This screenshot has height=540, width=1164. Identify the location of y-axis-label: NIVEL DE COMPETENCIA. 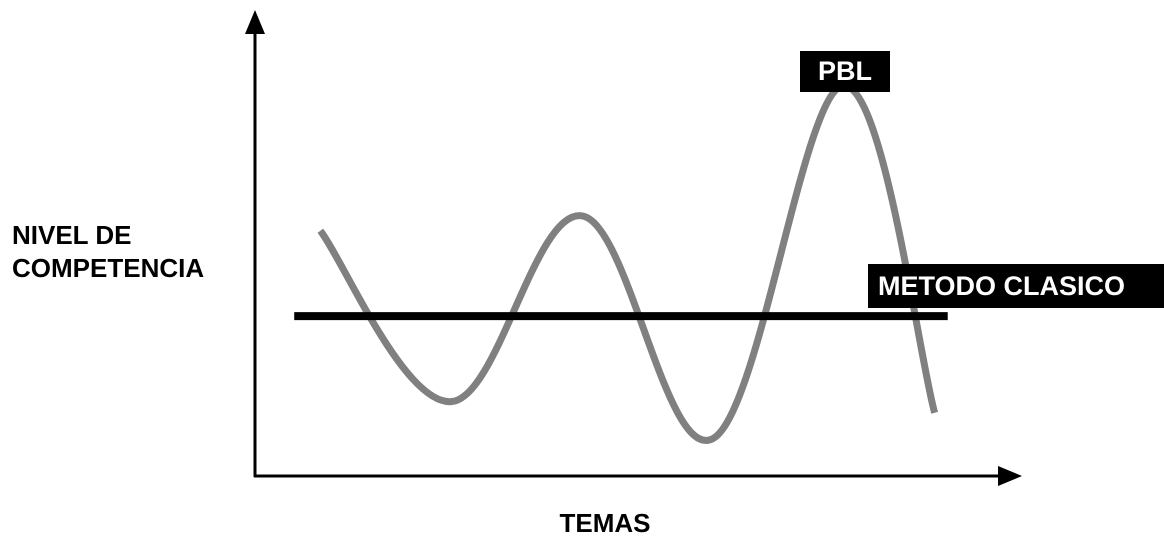
(108, 252).